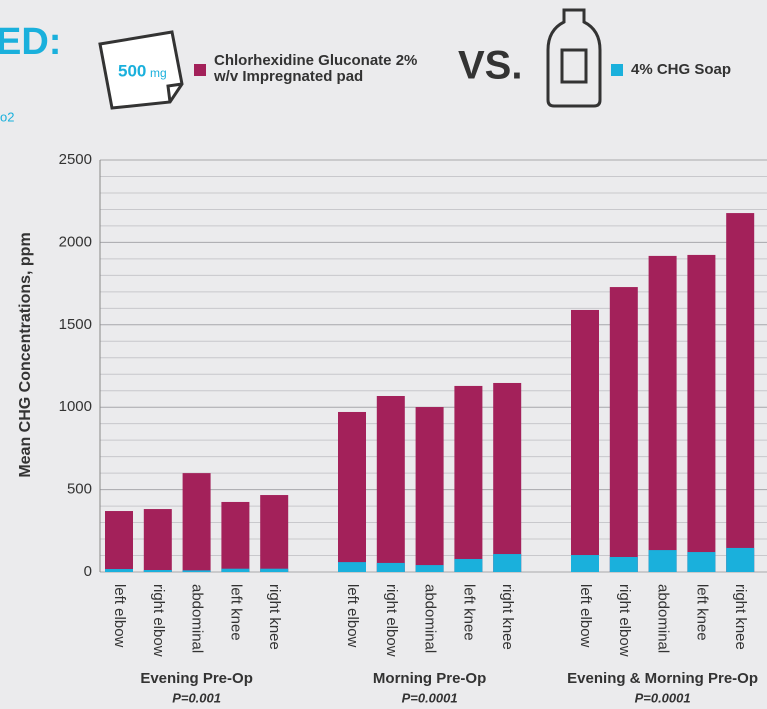 This screenshot has height=709, width=767. I want to click on y-tick-label: 500, so click(79, 489).